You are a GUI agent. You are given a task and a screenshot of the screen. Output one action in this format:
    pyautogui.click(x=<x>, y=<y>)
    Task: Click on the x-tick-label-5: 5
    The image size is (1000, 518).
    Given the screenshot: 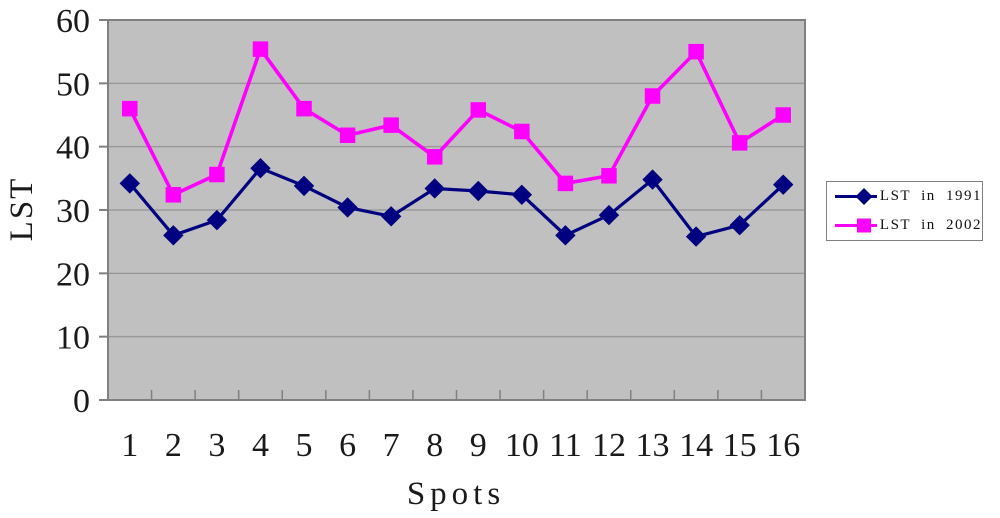 What is the action you would take?
    pyautogui.click(x=304, y=445)
    